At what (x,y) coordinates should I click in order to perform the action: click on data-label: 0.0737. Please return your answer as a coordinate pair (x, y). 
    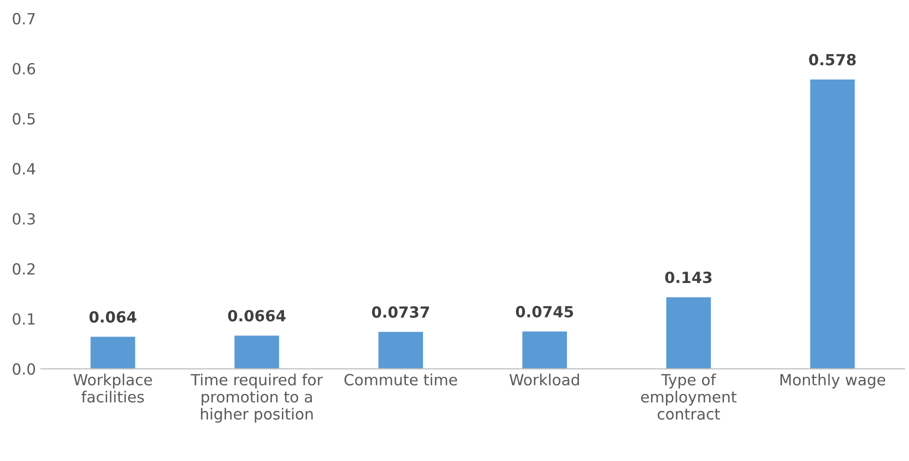
    Looking at the image, I should click on (400, 312).